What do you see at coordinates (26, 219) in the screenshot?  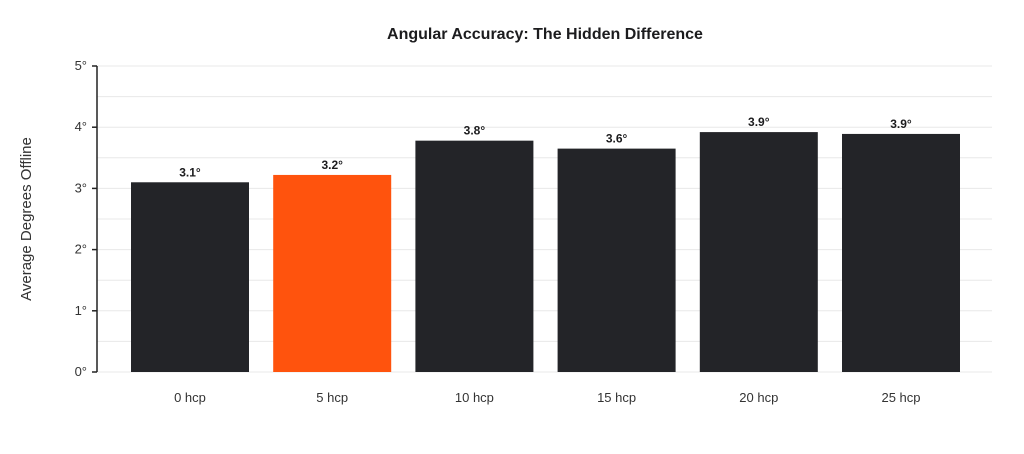 I see `y-axis-label: Average Degrees Offline` at bounding box center [26, 219].